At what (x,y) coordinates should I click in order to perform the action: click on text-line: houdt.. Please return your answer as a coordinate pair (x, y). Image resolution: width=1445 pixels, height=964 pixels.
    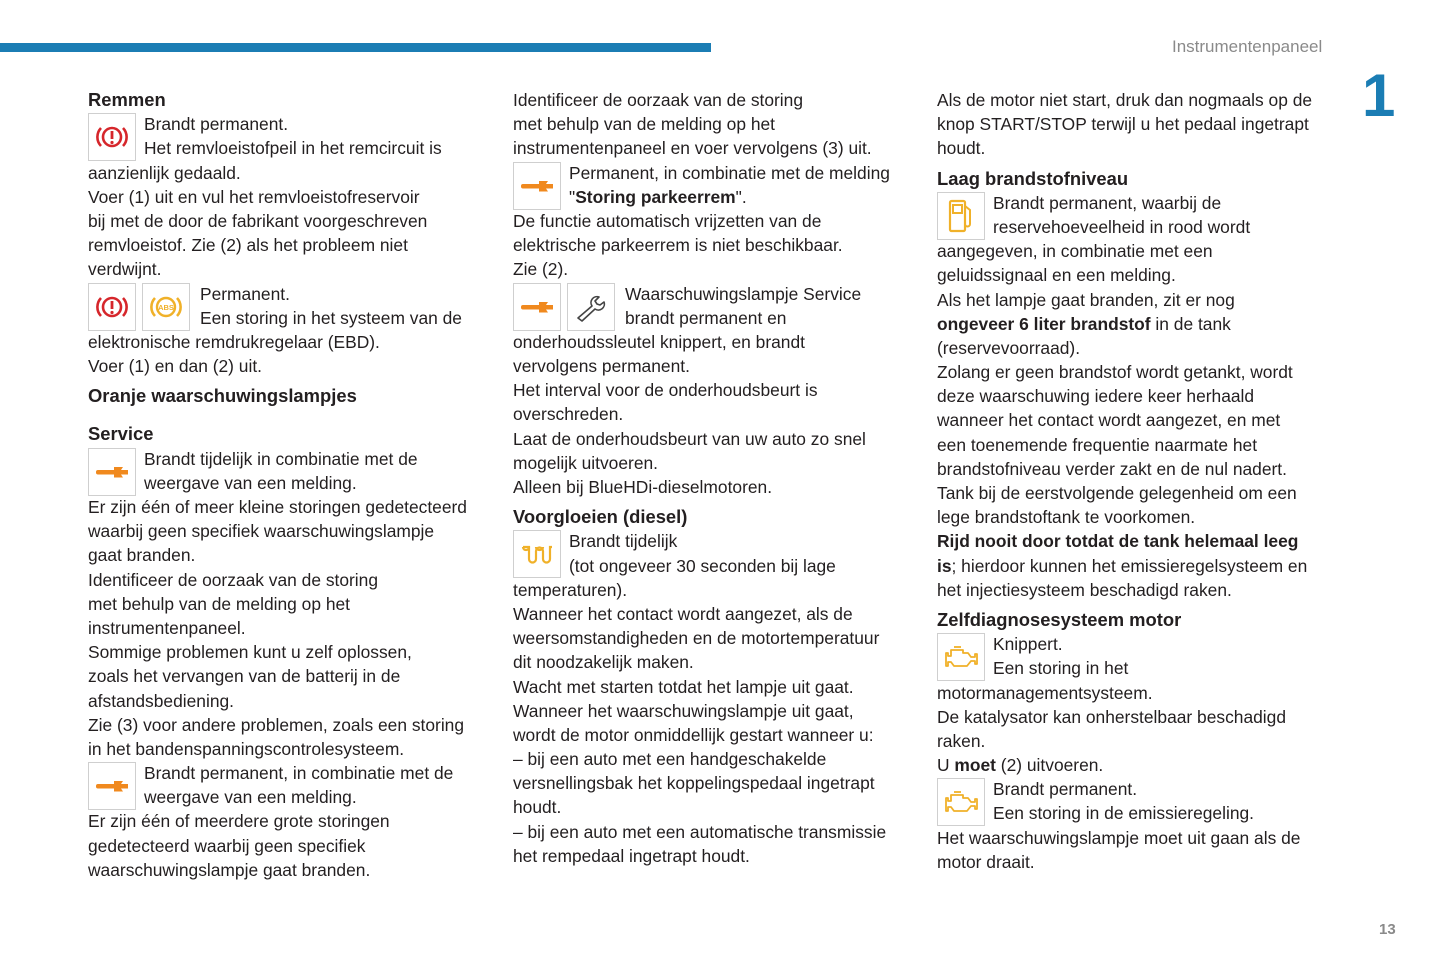
    Looking at the image, I should click on (961, 148).